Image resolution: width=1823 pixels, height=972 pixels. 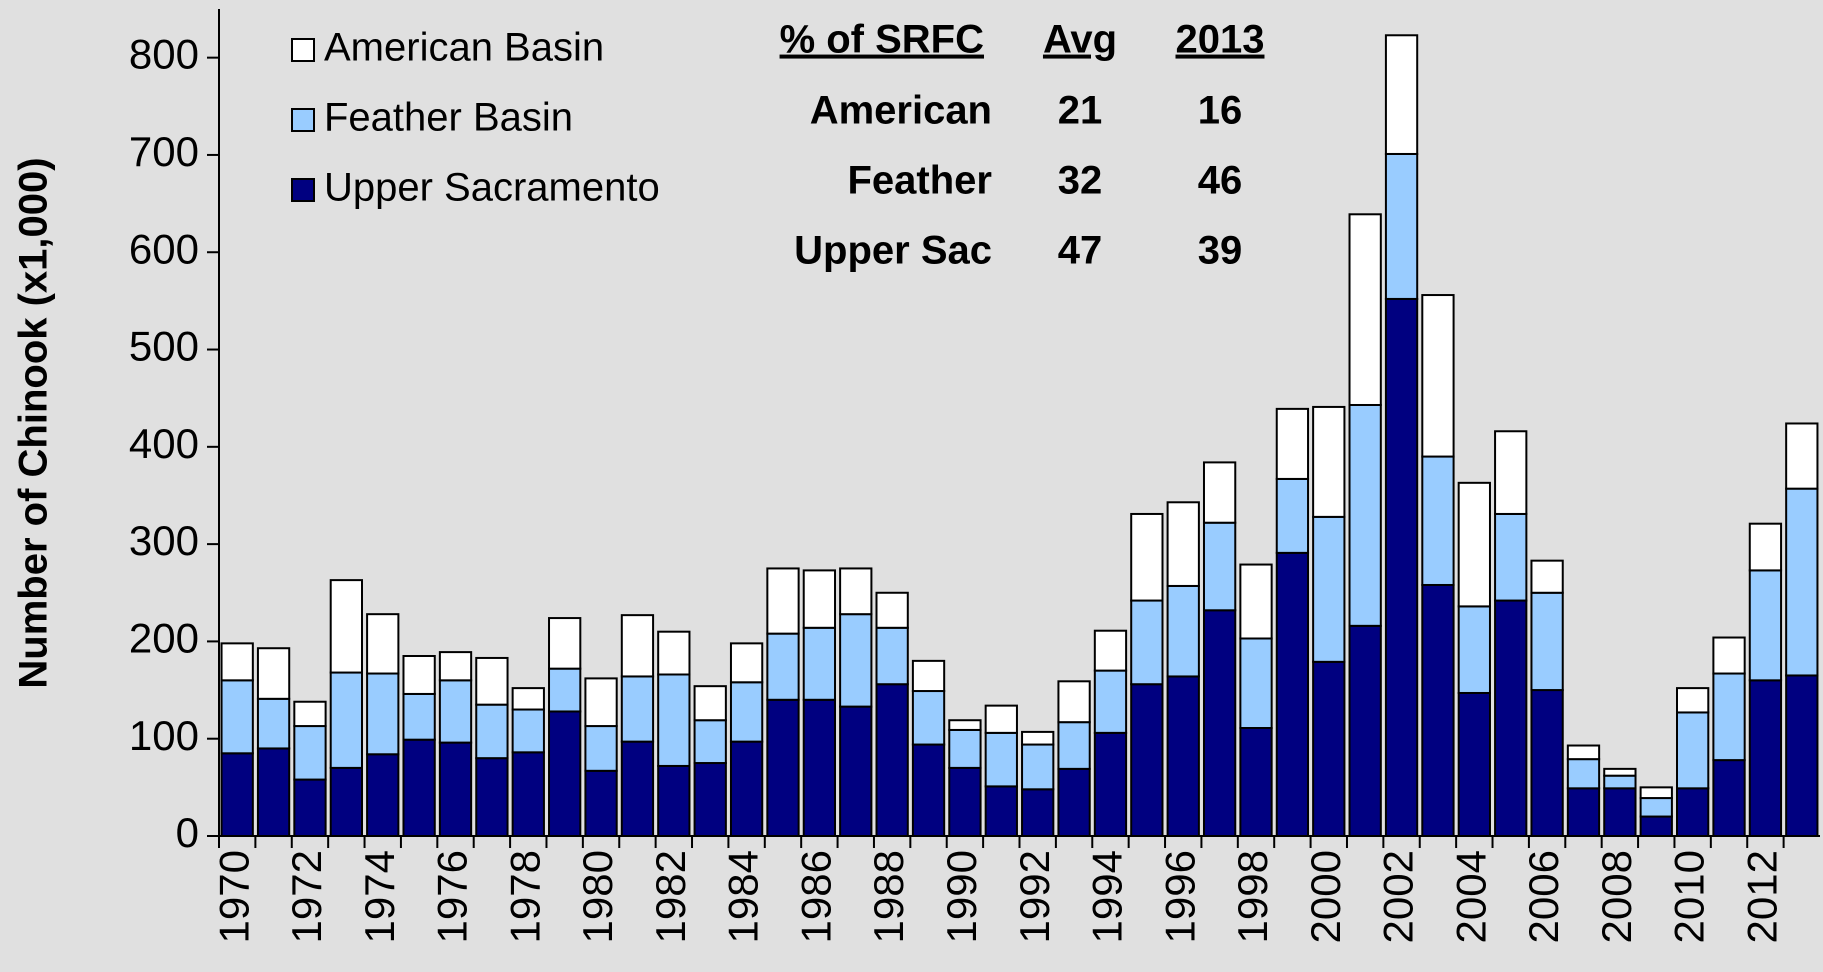 I want to click on x-tick-label: 1974, so click(x=379, y=896).